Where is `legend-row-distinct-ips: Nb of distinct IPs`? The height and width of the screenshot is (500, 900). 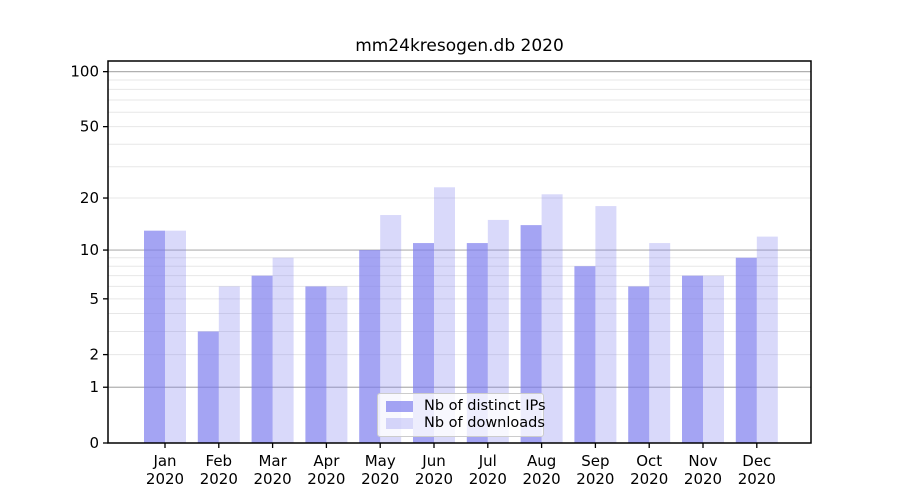 legend-row-distinct-ips: Nb of distinct IPs is located at coordinates (466, 406).